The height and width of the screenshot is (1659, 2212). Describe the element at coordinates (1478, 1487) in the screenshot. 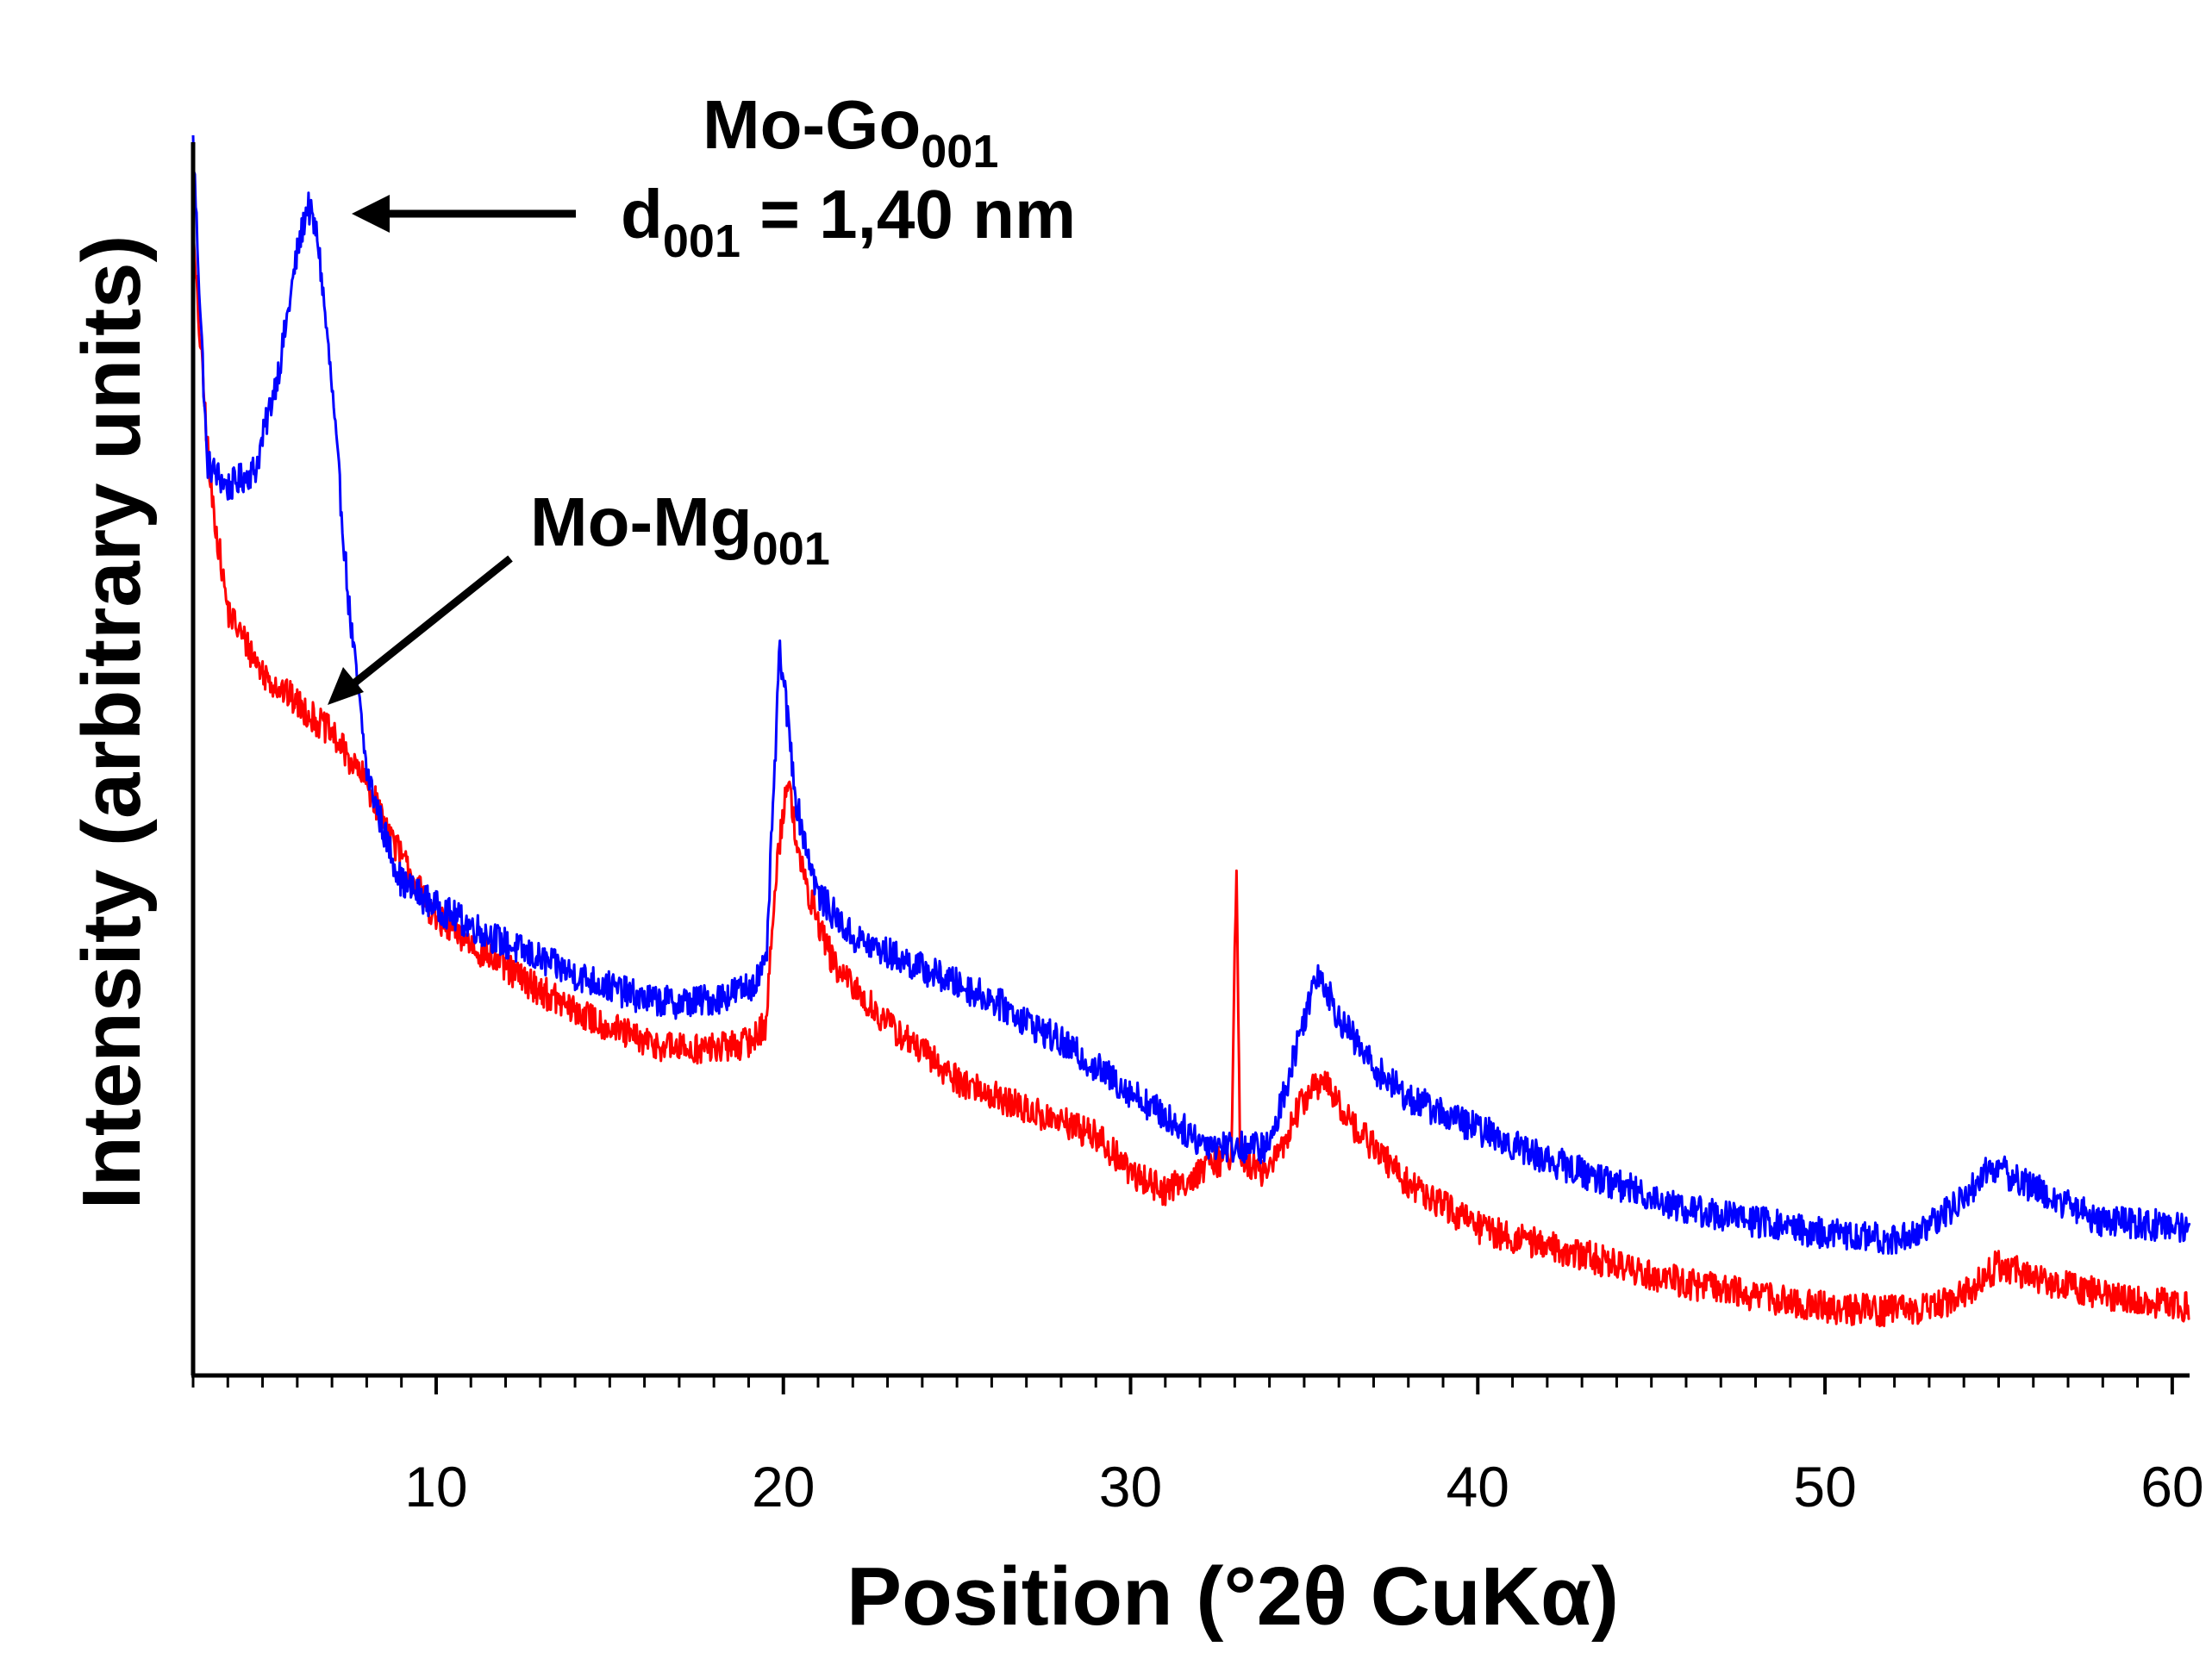

I see `x-tick-label: 40` at that location.